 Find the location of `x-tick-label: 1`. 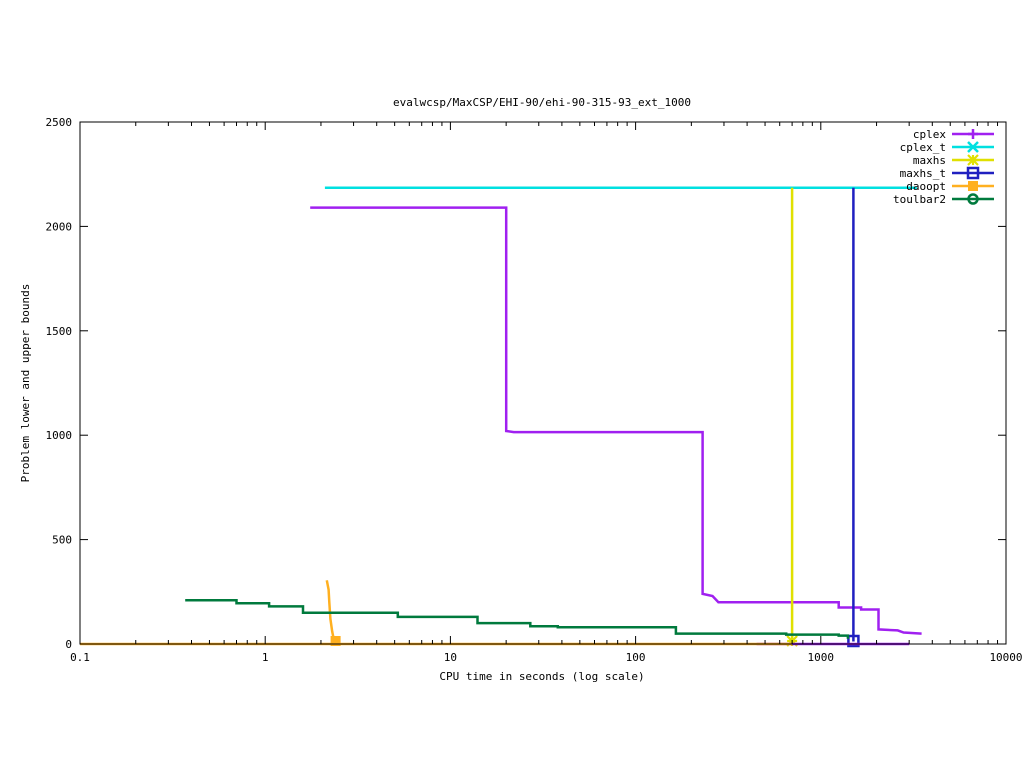

x-tick-label: 1 is located at coordinates (265, 657).